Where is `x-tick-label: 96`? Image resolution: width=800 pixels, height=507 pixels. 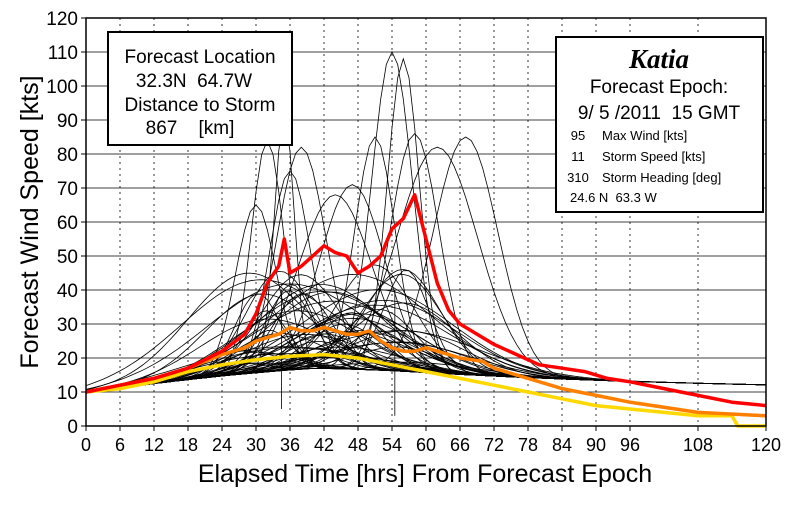
x-tick-label: 96 is located at coordinates (630, 445).